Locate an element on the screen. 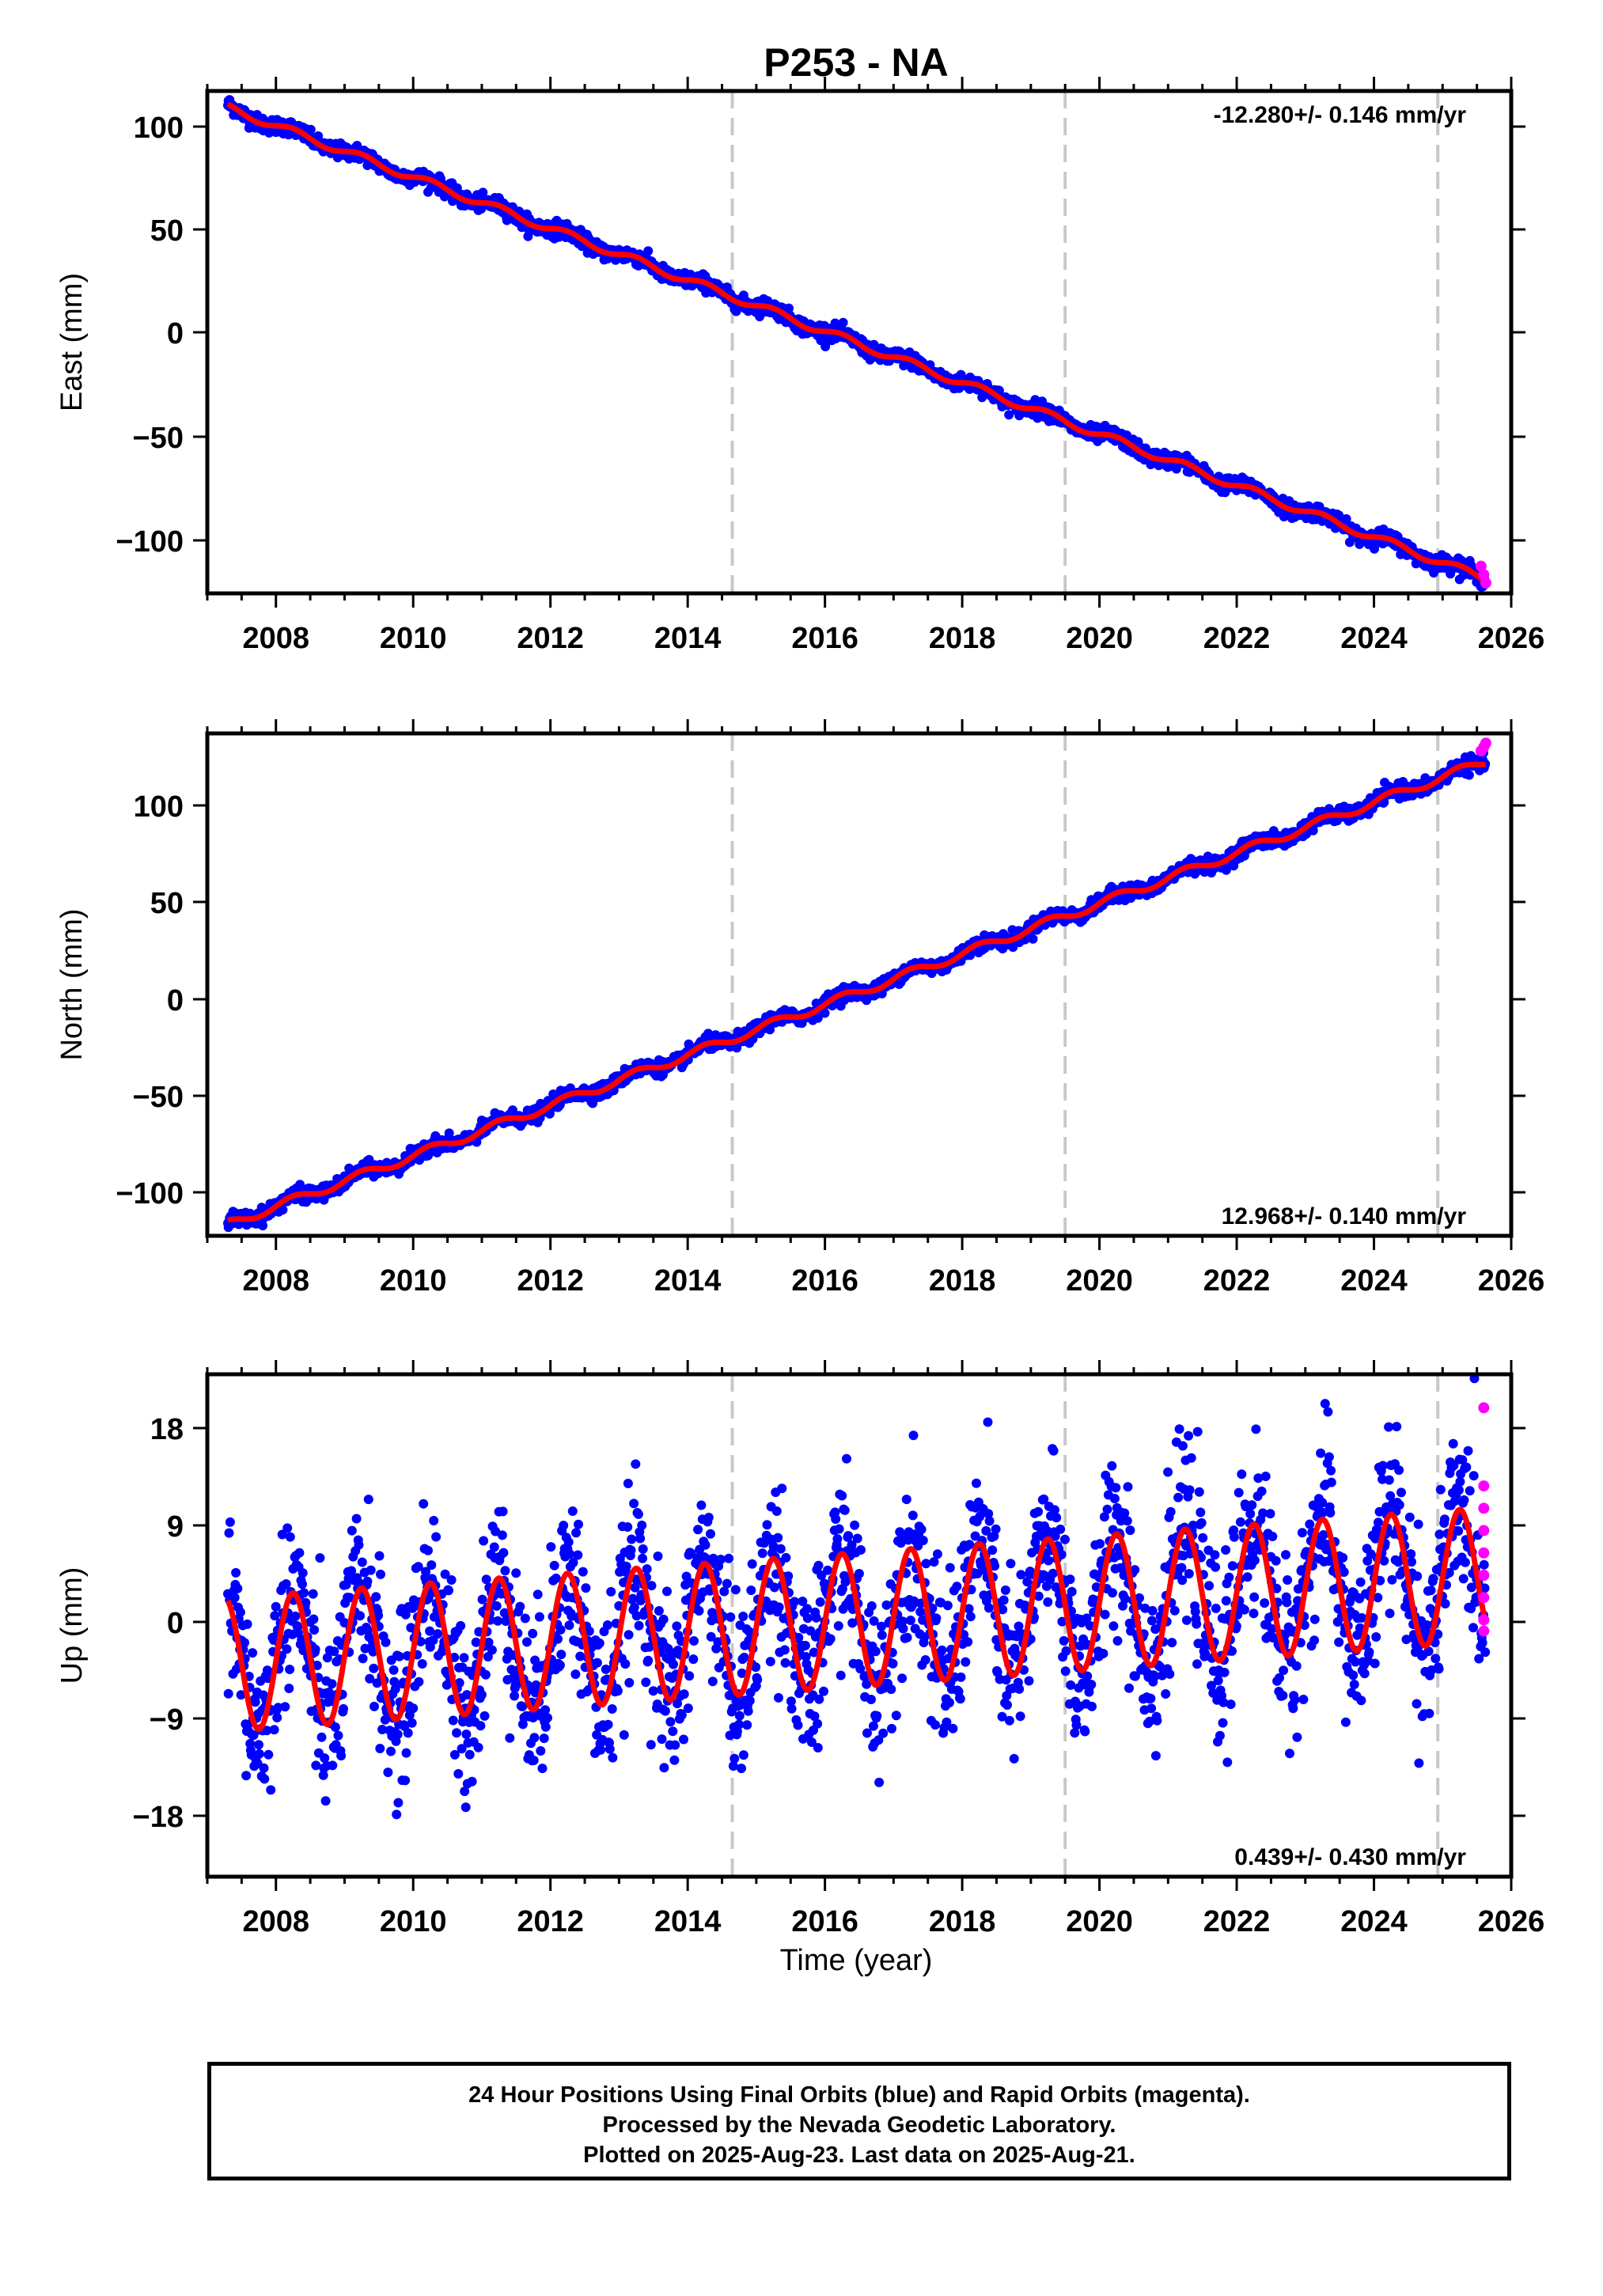 The image size is (1603, 2296). y-tick-label: −50 is located at coordinates (158, 439).